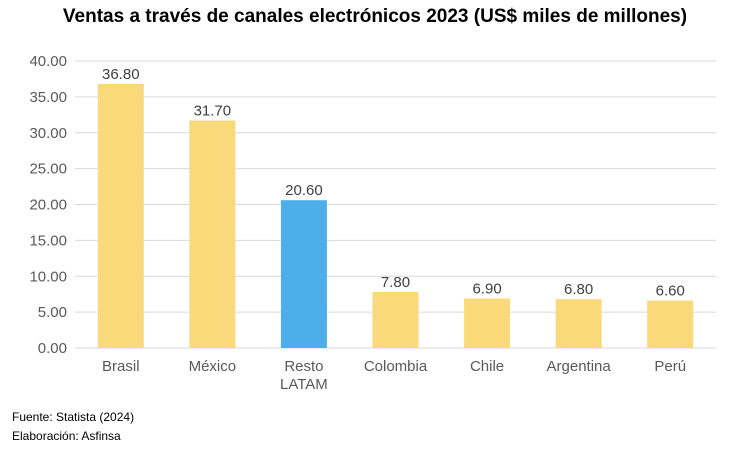 Image resolution: width=750 pixels, height=450 pixels. What do you see at coordinates (48, 97) in the screenshot?
I see `y-tick-label: 35.00` at bounding box center [48, 97].